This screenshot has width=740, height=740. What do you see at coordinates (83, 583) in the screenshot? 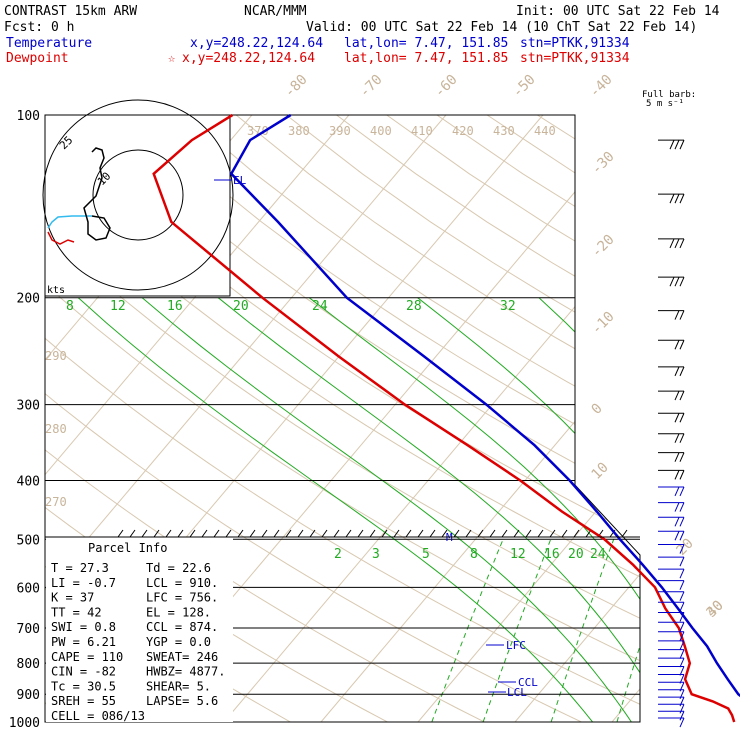
I see `parcel-info-left-value: LI = -0.7` at bounding box center [83, 583].